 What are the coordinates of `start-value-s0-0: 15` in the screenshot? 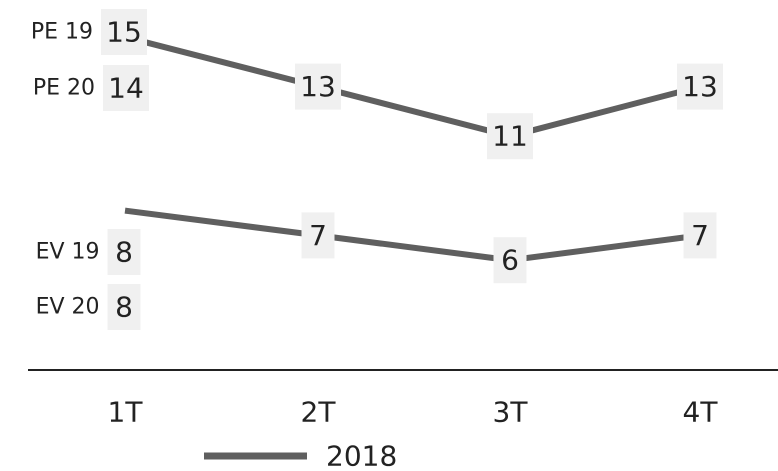 It's located at (124, 32).